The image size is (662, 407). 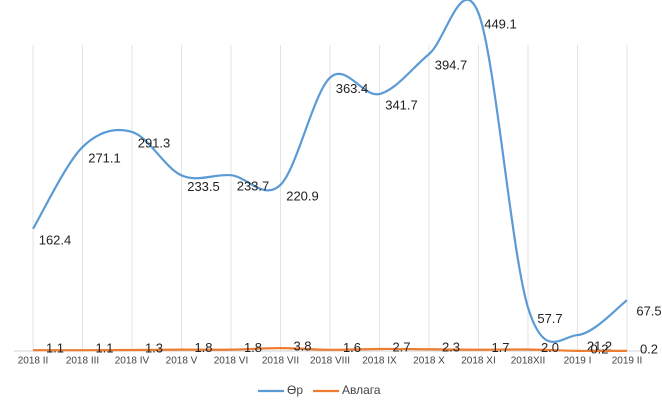 I want to click on data-label: 67.5, so click(x=648, y=311).